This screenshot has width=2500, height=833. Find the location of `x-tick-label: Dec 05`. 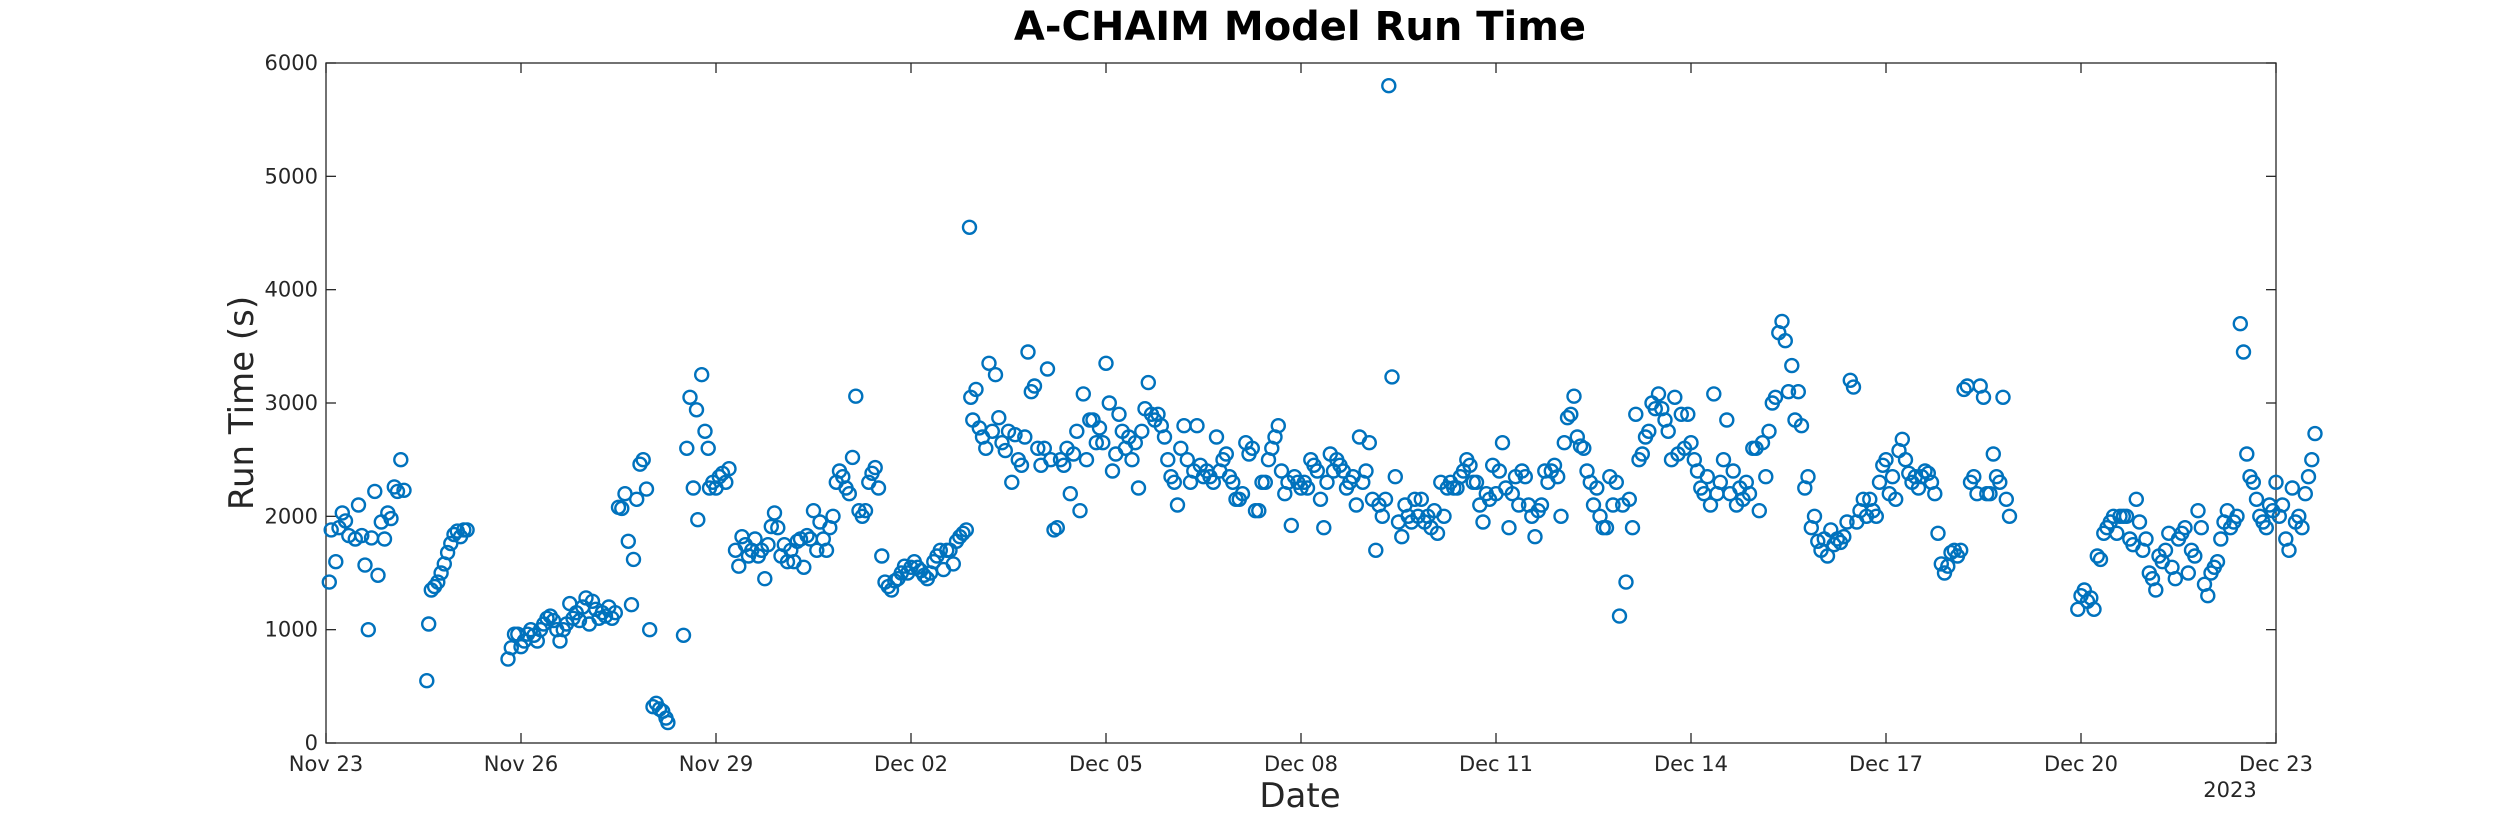

x-tick-label: Dec 05 is located at coordinates (1106, 764).